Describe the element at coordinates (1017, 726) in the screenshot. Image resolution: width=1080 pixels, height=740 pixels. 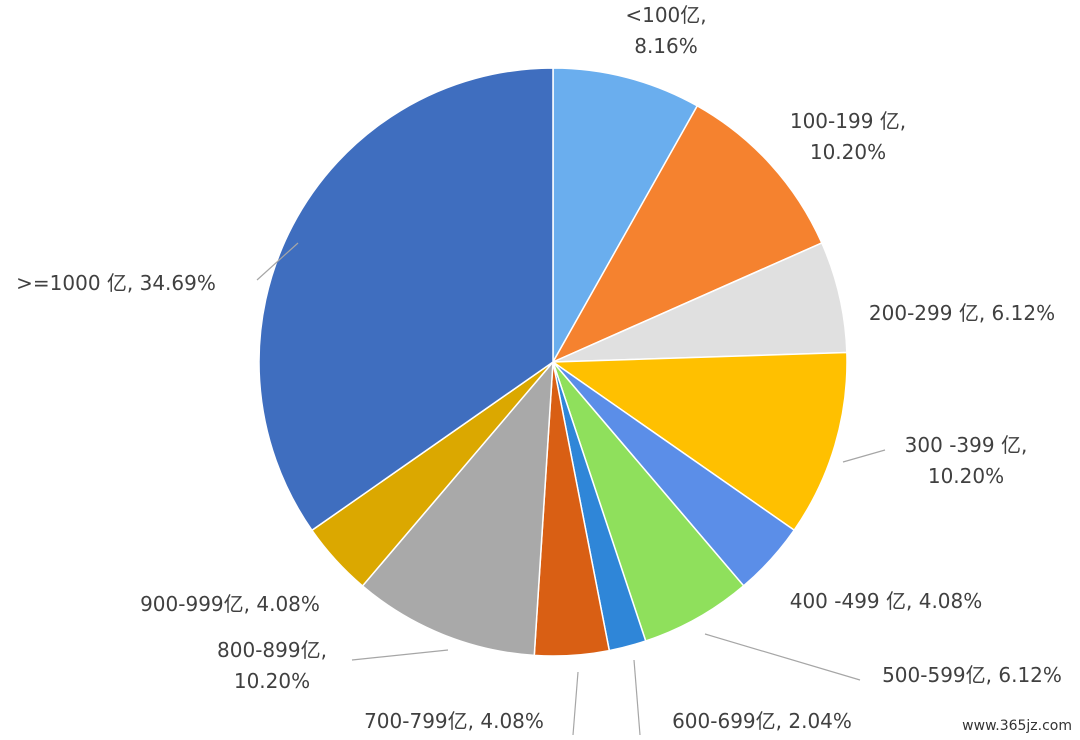
I see `watermark: www.365jz.com` at that location.